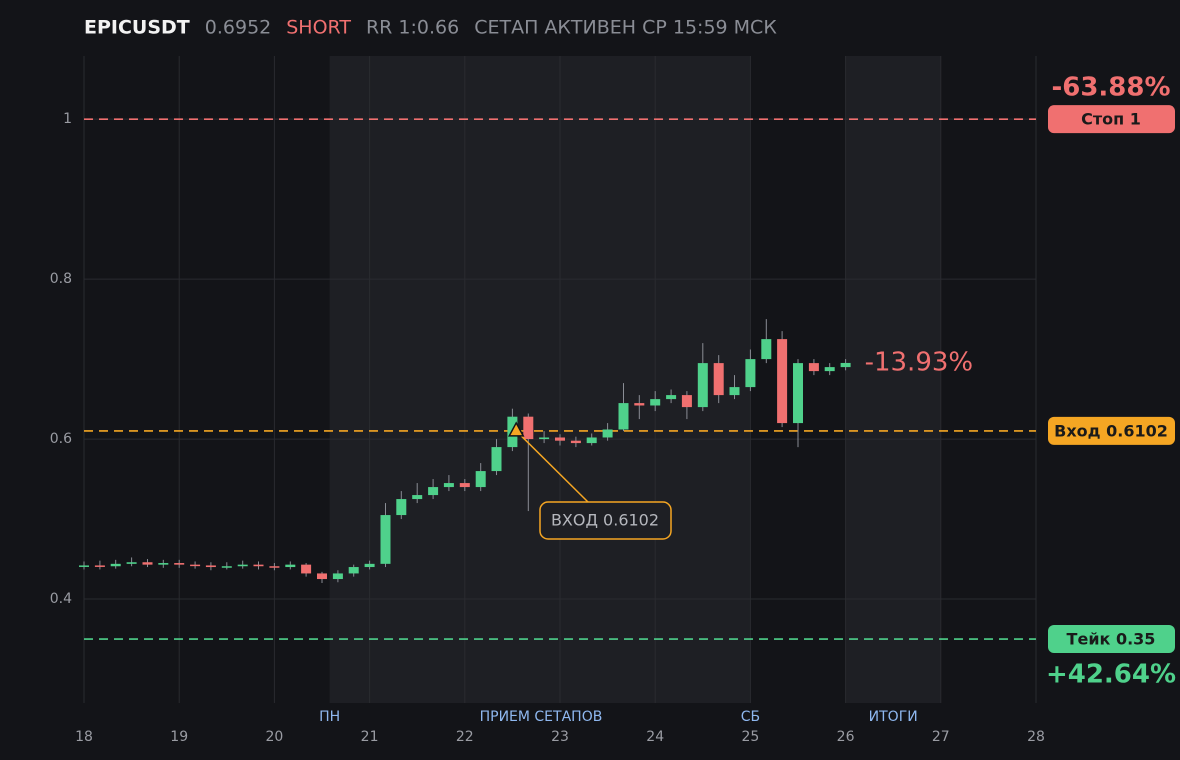  What do you see at coordinates (370, 737) in the screenshot?
I see `x-tick-label: 21` at bounding box center [370, 737].